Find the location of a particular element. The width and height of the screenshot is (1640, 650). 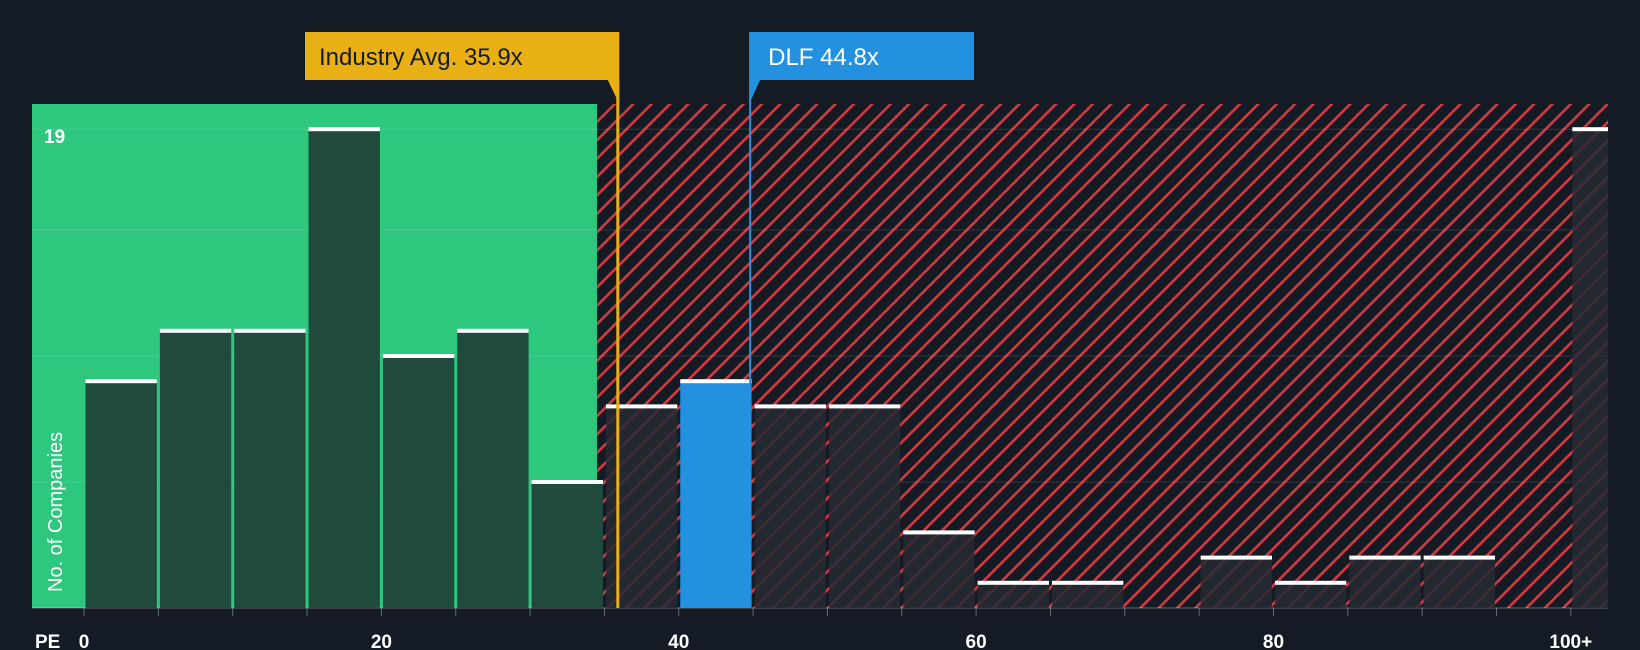

x-axis-title: PE is located at coordinates (47, 641).